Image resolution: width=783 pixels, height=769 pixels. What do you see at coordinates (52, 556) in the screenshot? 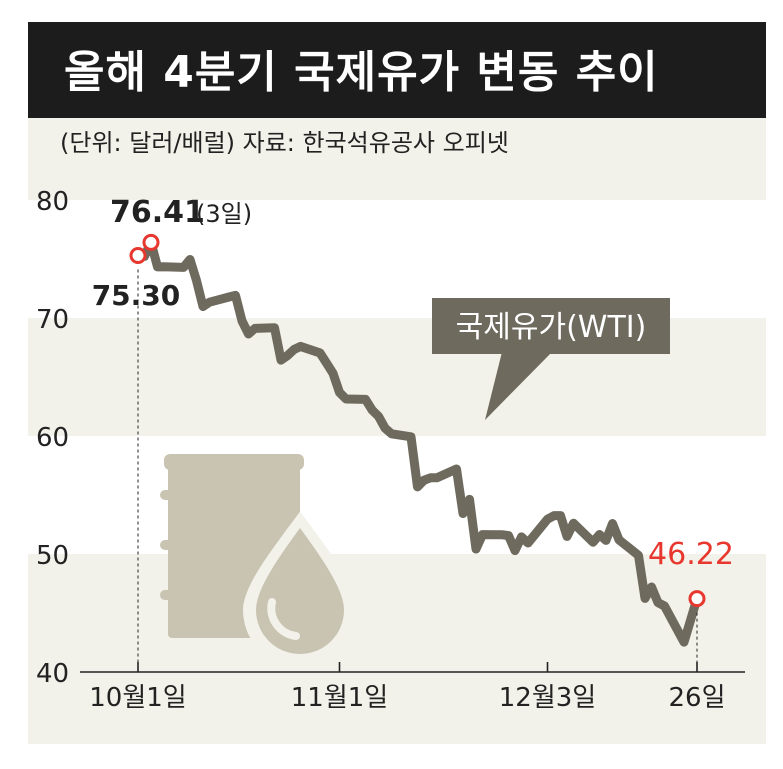
I see `y-tick-label: 50` at bounding box center [52, 556].